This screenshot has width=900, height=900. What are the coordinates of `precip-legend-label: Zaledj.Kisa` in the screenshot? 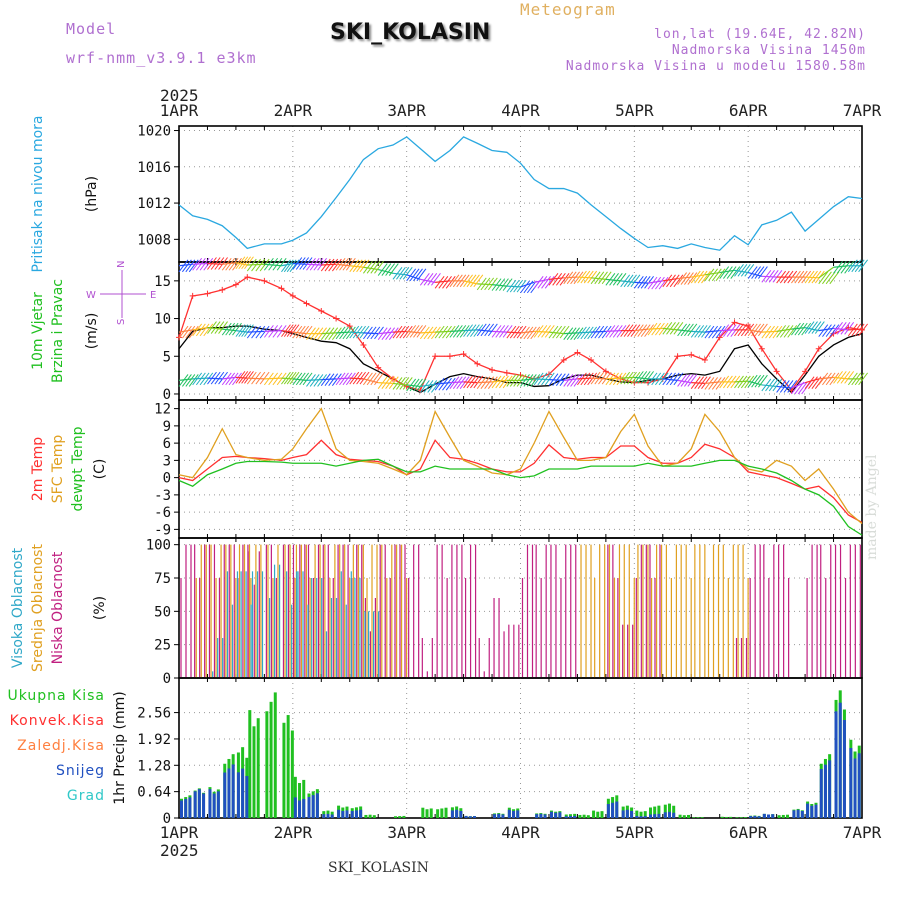 It's located at (61, 746).